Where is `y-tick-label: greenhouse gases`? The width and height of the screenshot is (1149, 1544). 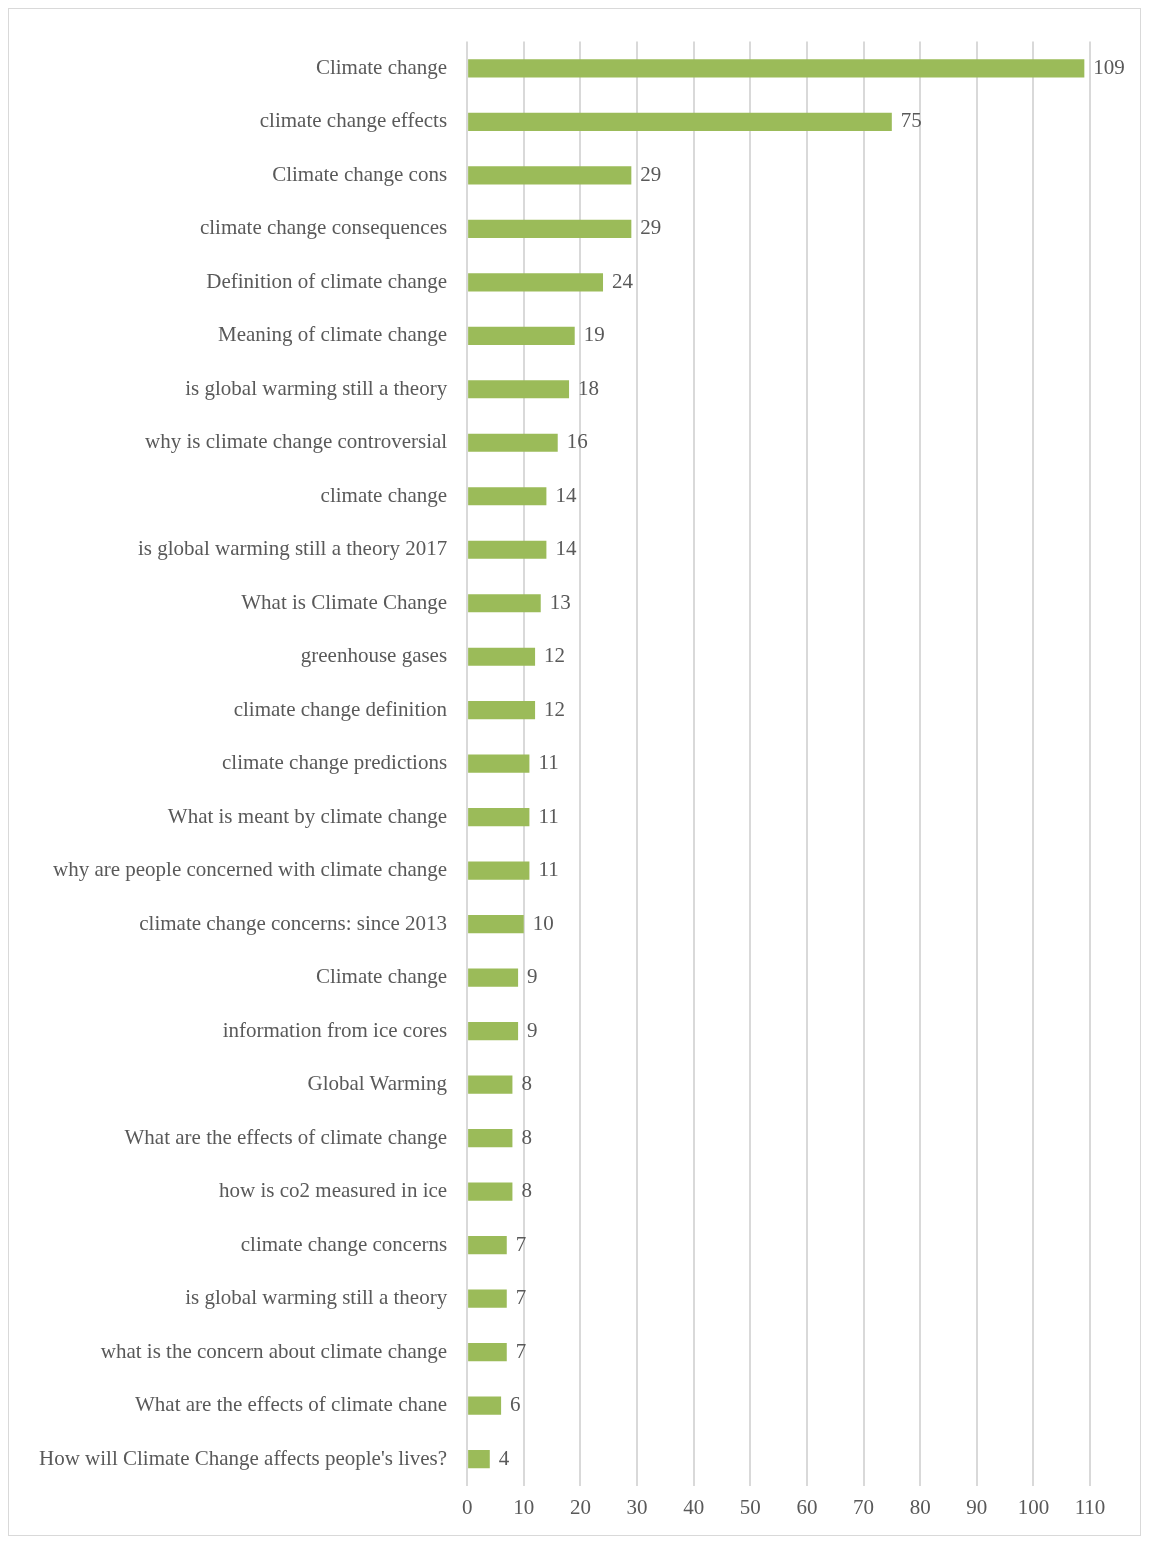 y-tick-label: greenhouse gases is located at coordinates (374, 655).